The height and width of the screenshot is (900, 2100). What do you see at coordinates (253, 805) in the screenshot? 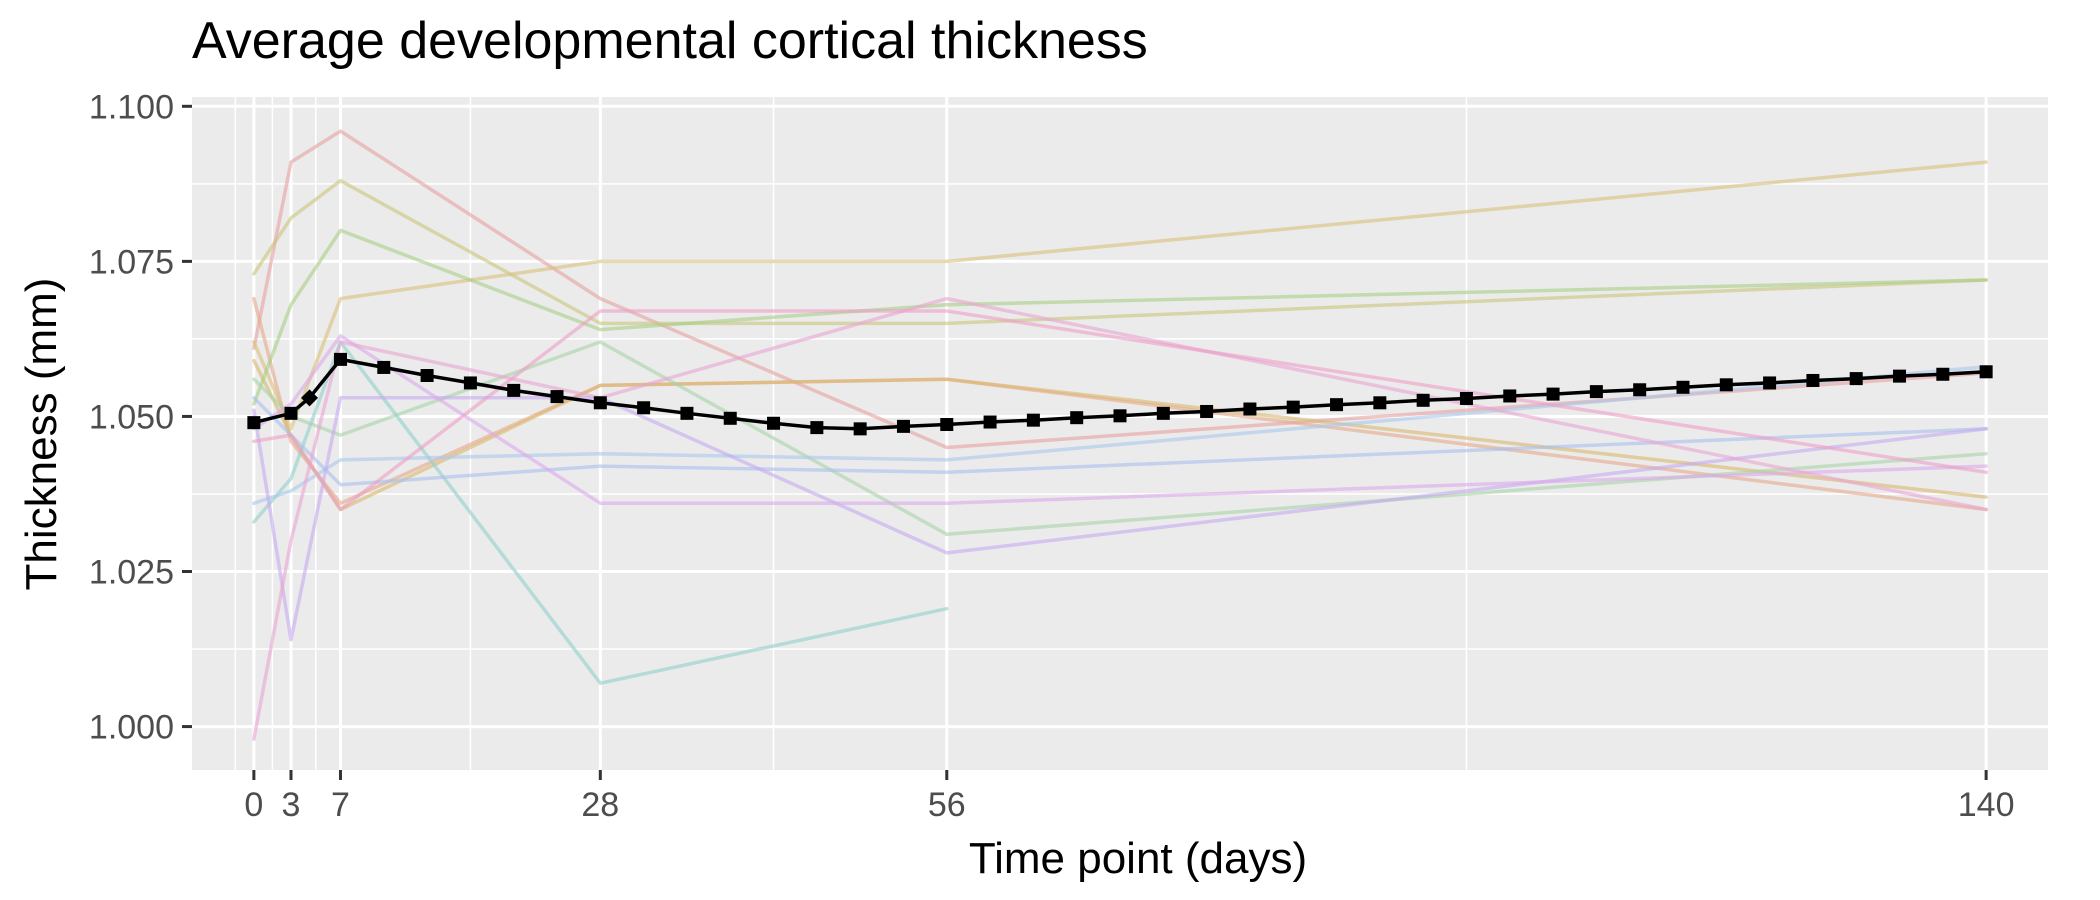
I see `x-tick-label: 0` at bounding box center [253, 805].